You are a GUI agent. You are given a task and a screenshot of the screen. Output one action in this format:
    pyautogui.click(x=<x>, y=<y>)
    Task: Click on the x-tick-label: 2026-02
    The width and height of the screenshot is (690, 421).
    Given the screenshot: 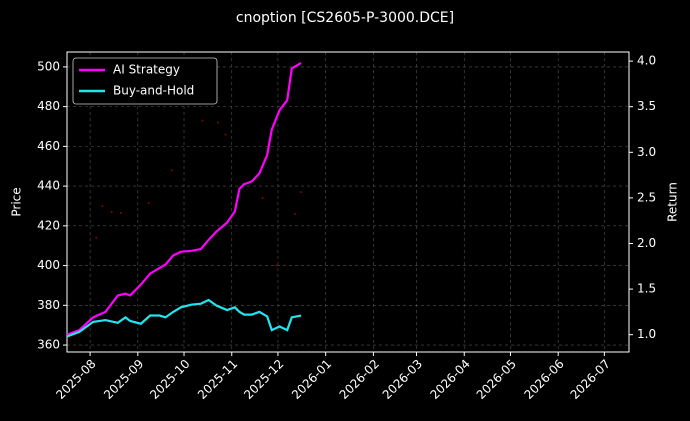 What is the action you would take?
    pyautogui.click(x=359, y=379)
    